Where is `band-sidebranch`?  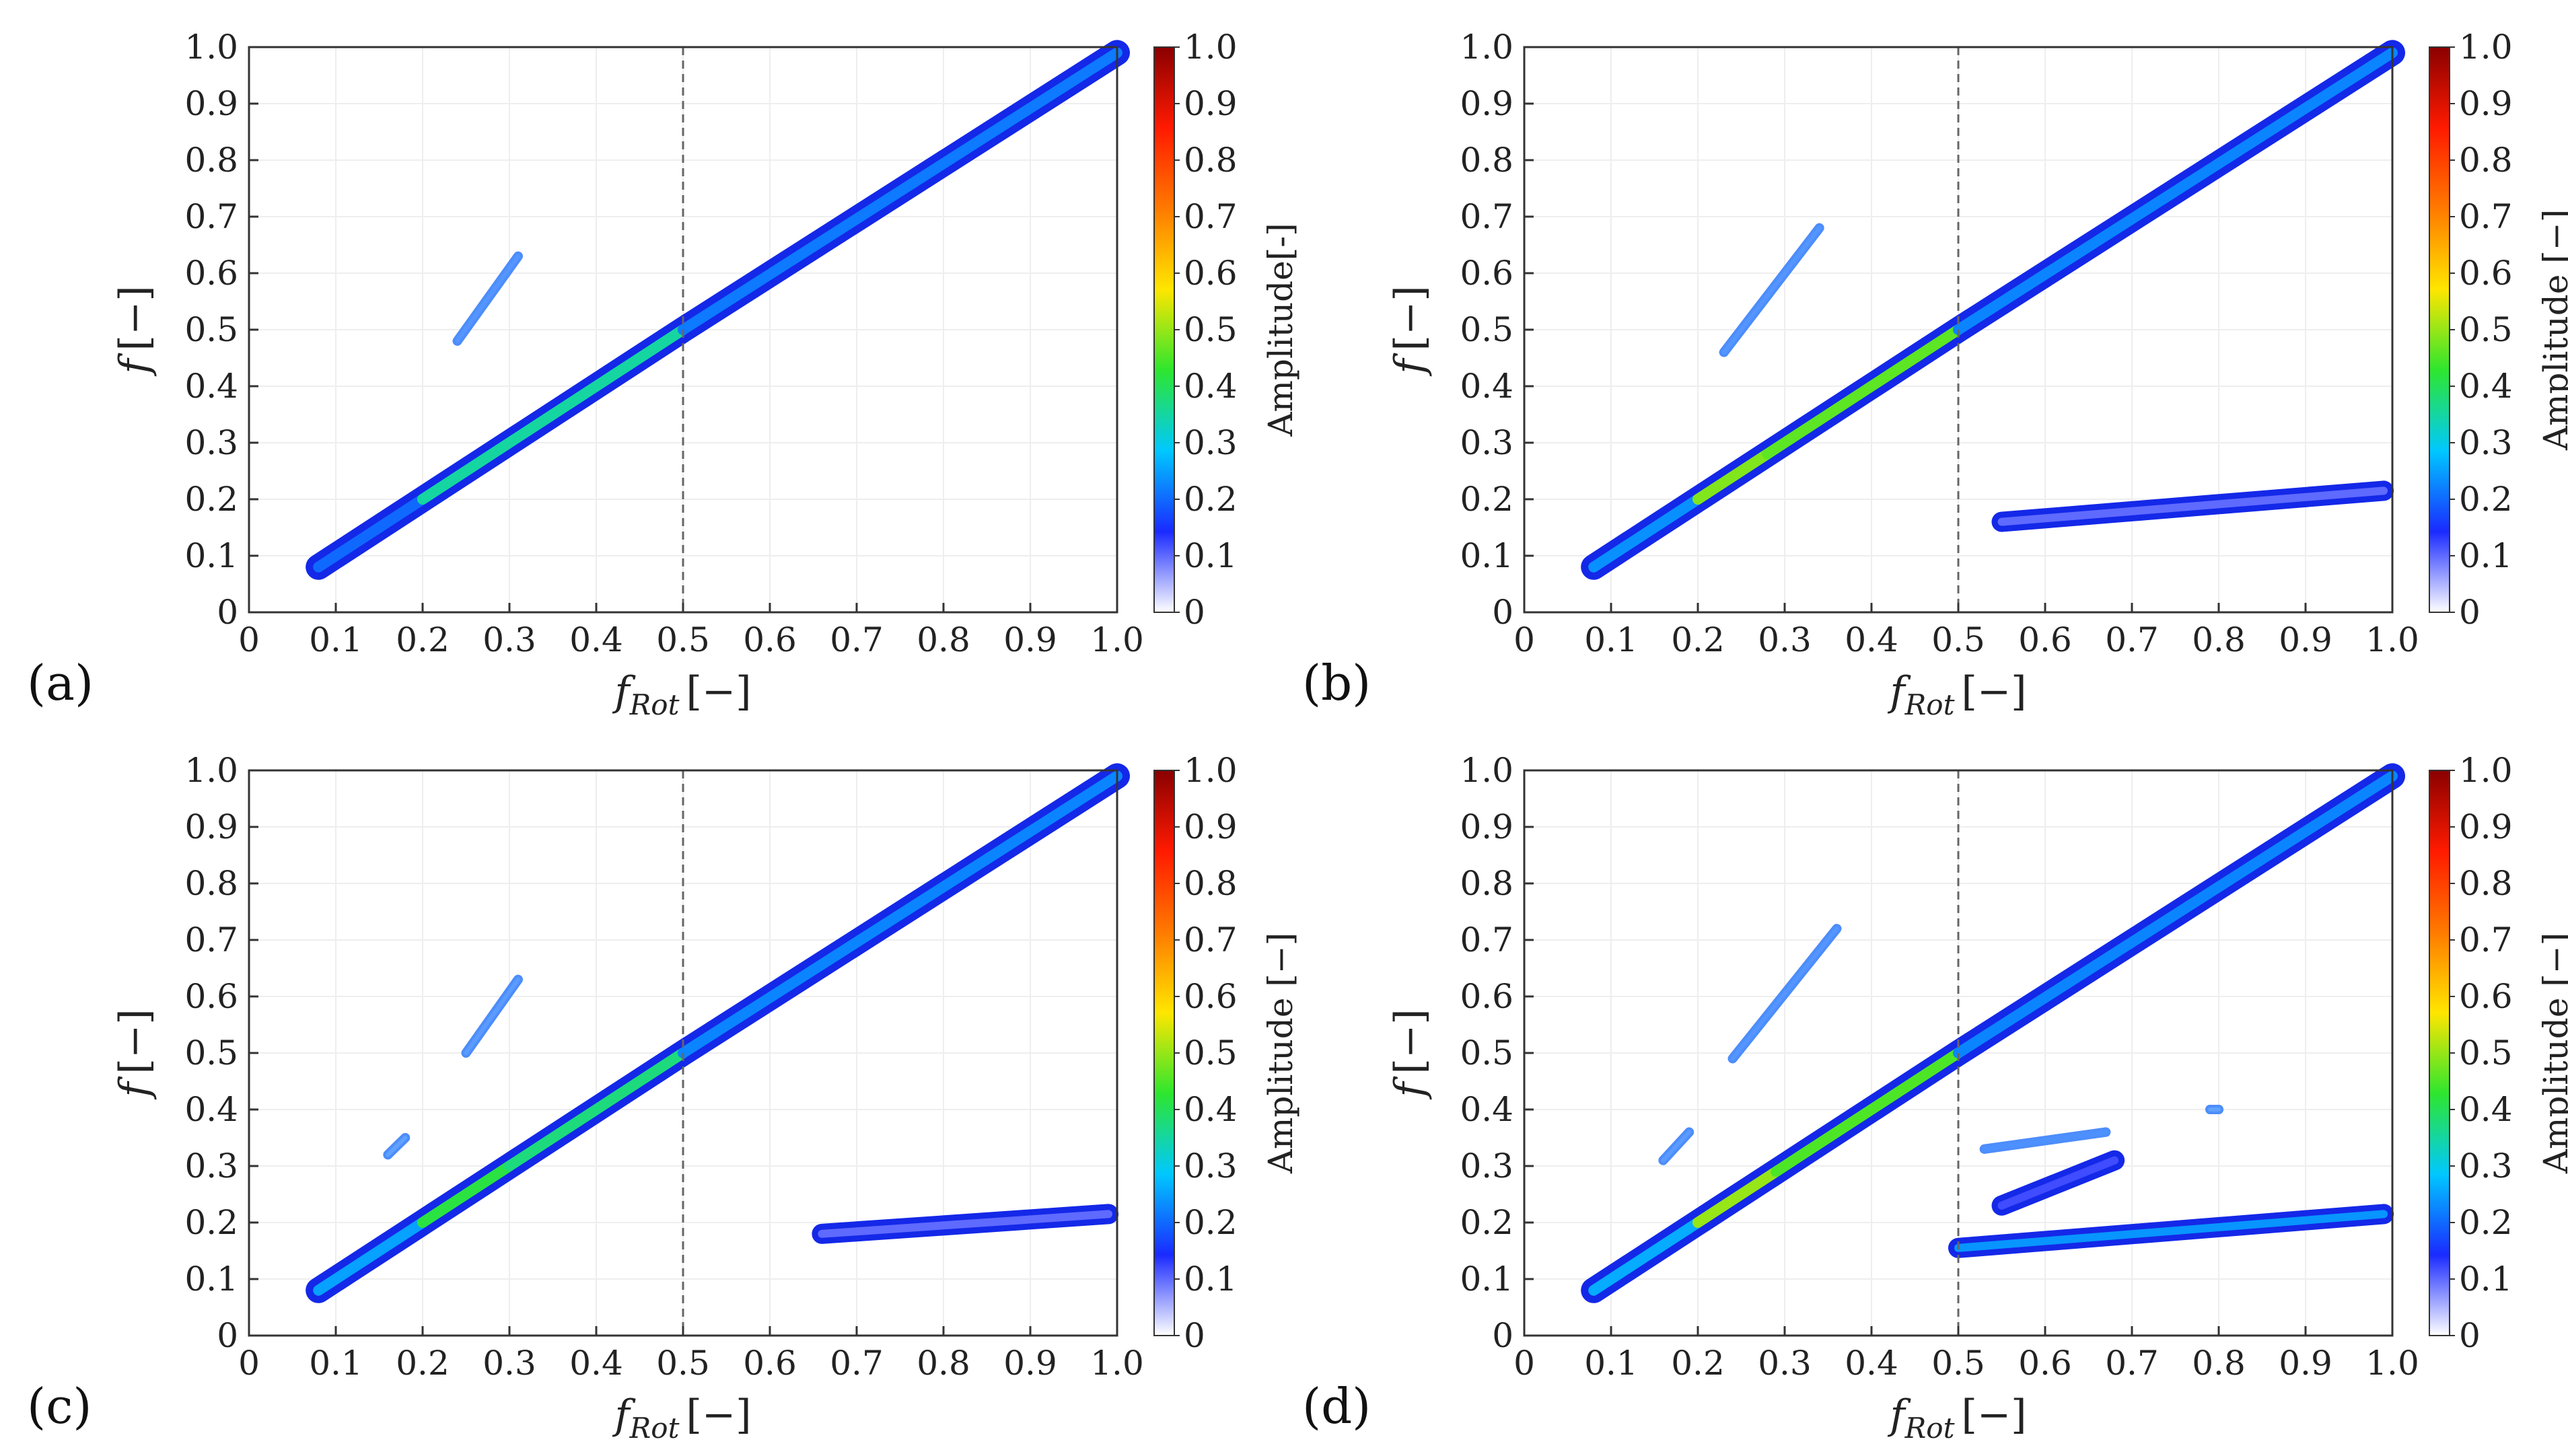
band-sidebranch is located at coordinates (1784, 994).